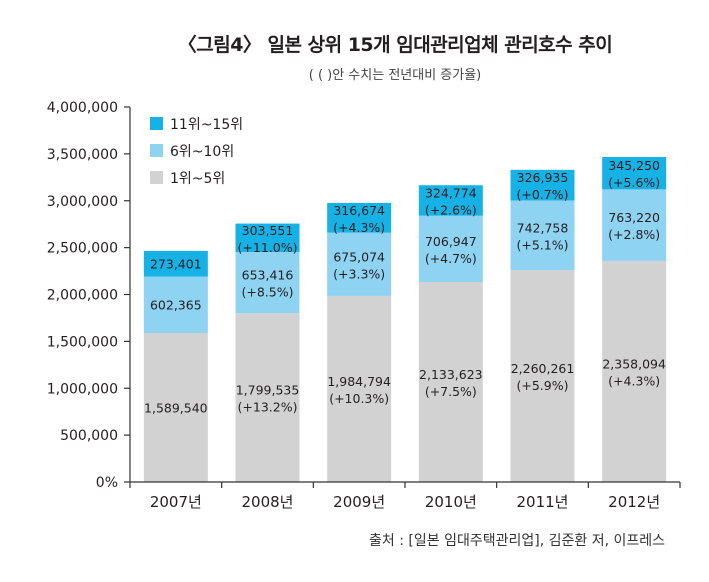  What do you see at coordinates (202, 152) in the screenshot?
I see `legend-label: 6위~10위` at bounding box center [202, 152].